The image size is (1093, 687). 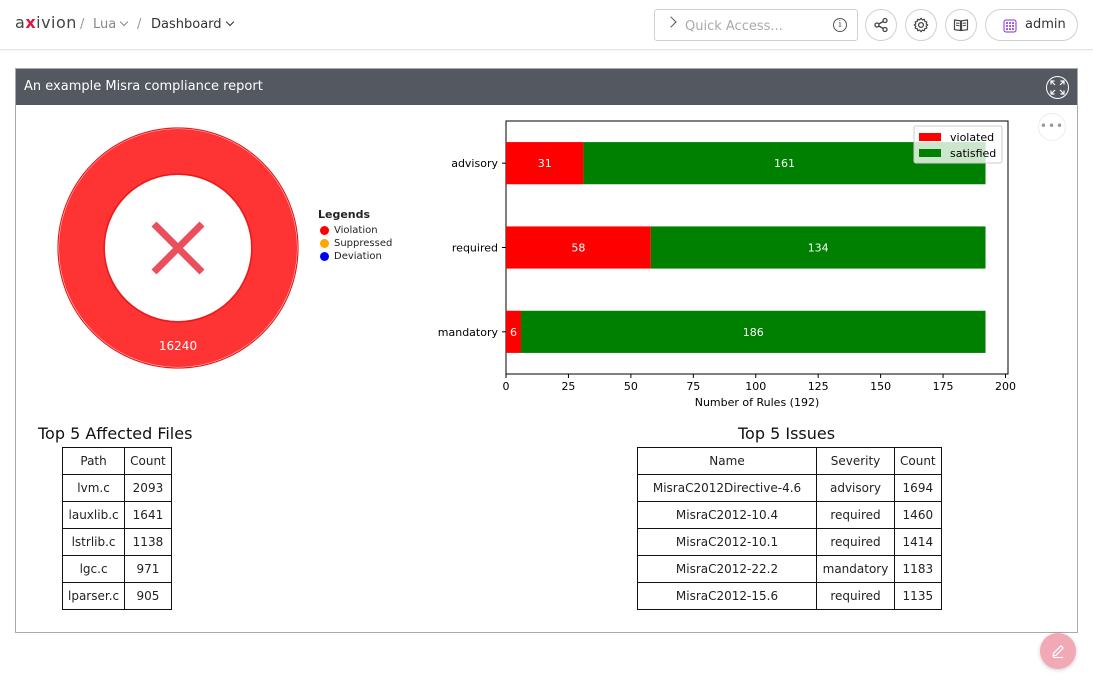 What do you see at coordinates (930, 153) in the screenshot?
I see `legend-swatch-satisfied` at bounding box center [930, 153].